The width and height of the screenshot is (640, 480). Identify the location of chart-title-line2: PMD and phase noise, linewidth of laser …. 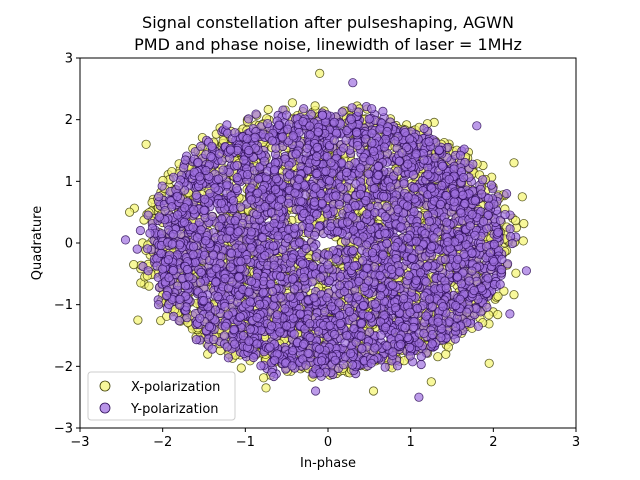
(328, 44).